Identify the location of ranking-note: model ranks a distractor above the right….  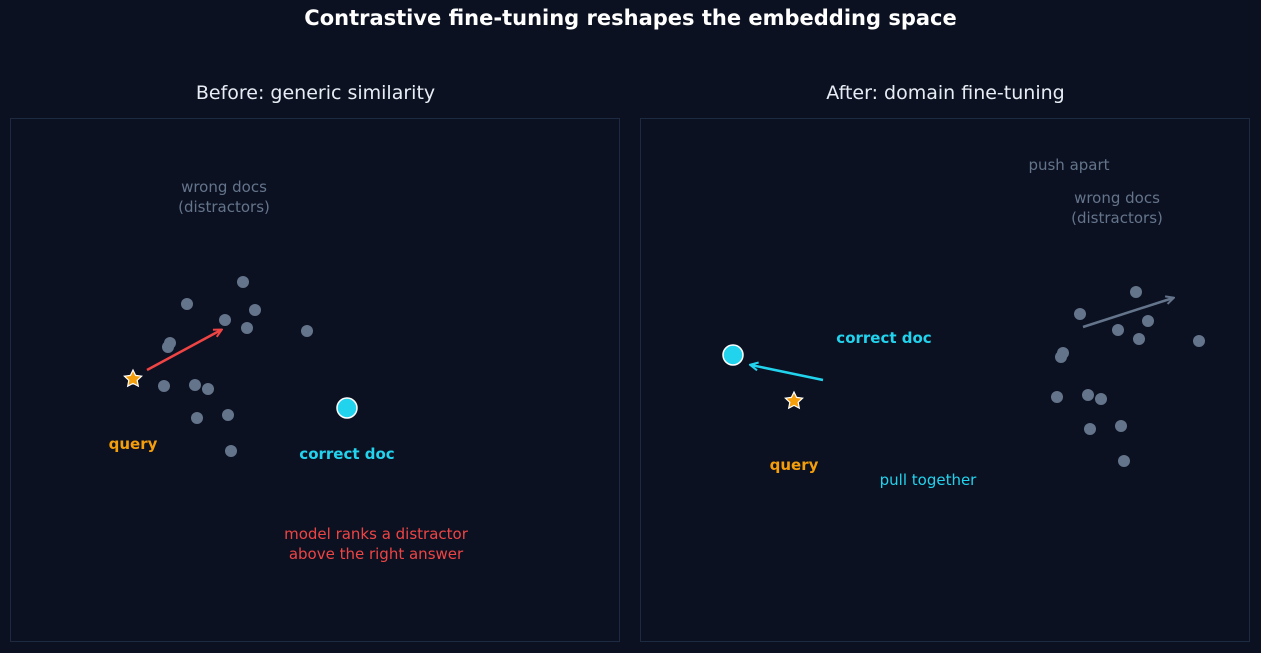
(376, 544).